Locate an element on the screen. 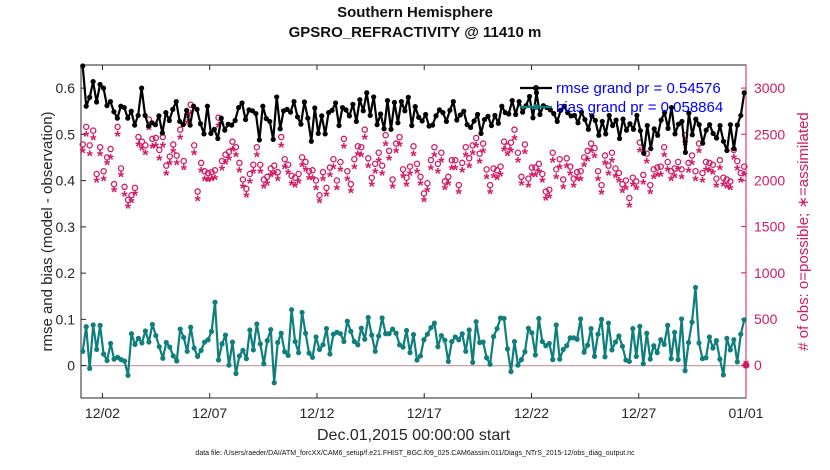 The width and height of the screenshot is (830, 470). x-tick-label: 12/17 is located at coordinates (424, 413).